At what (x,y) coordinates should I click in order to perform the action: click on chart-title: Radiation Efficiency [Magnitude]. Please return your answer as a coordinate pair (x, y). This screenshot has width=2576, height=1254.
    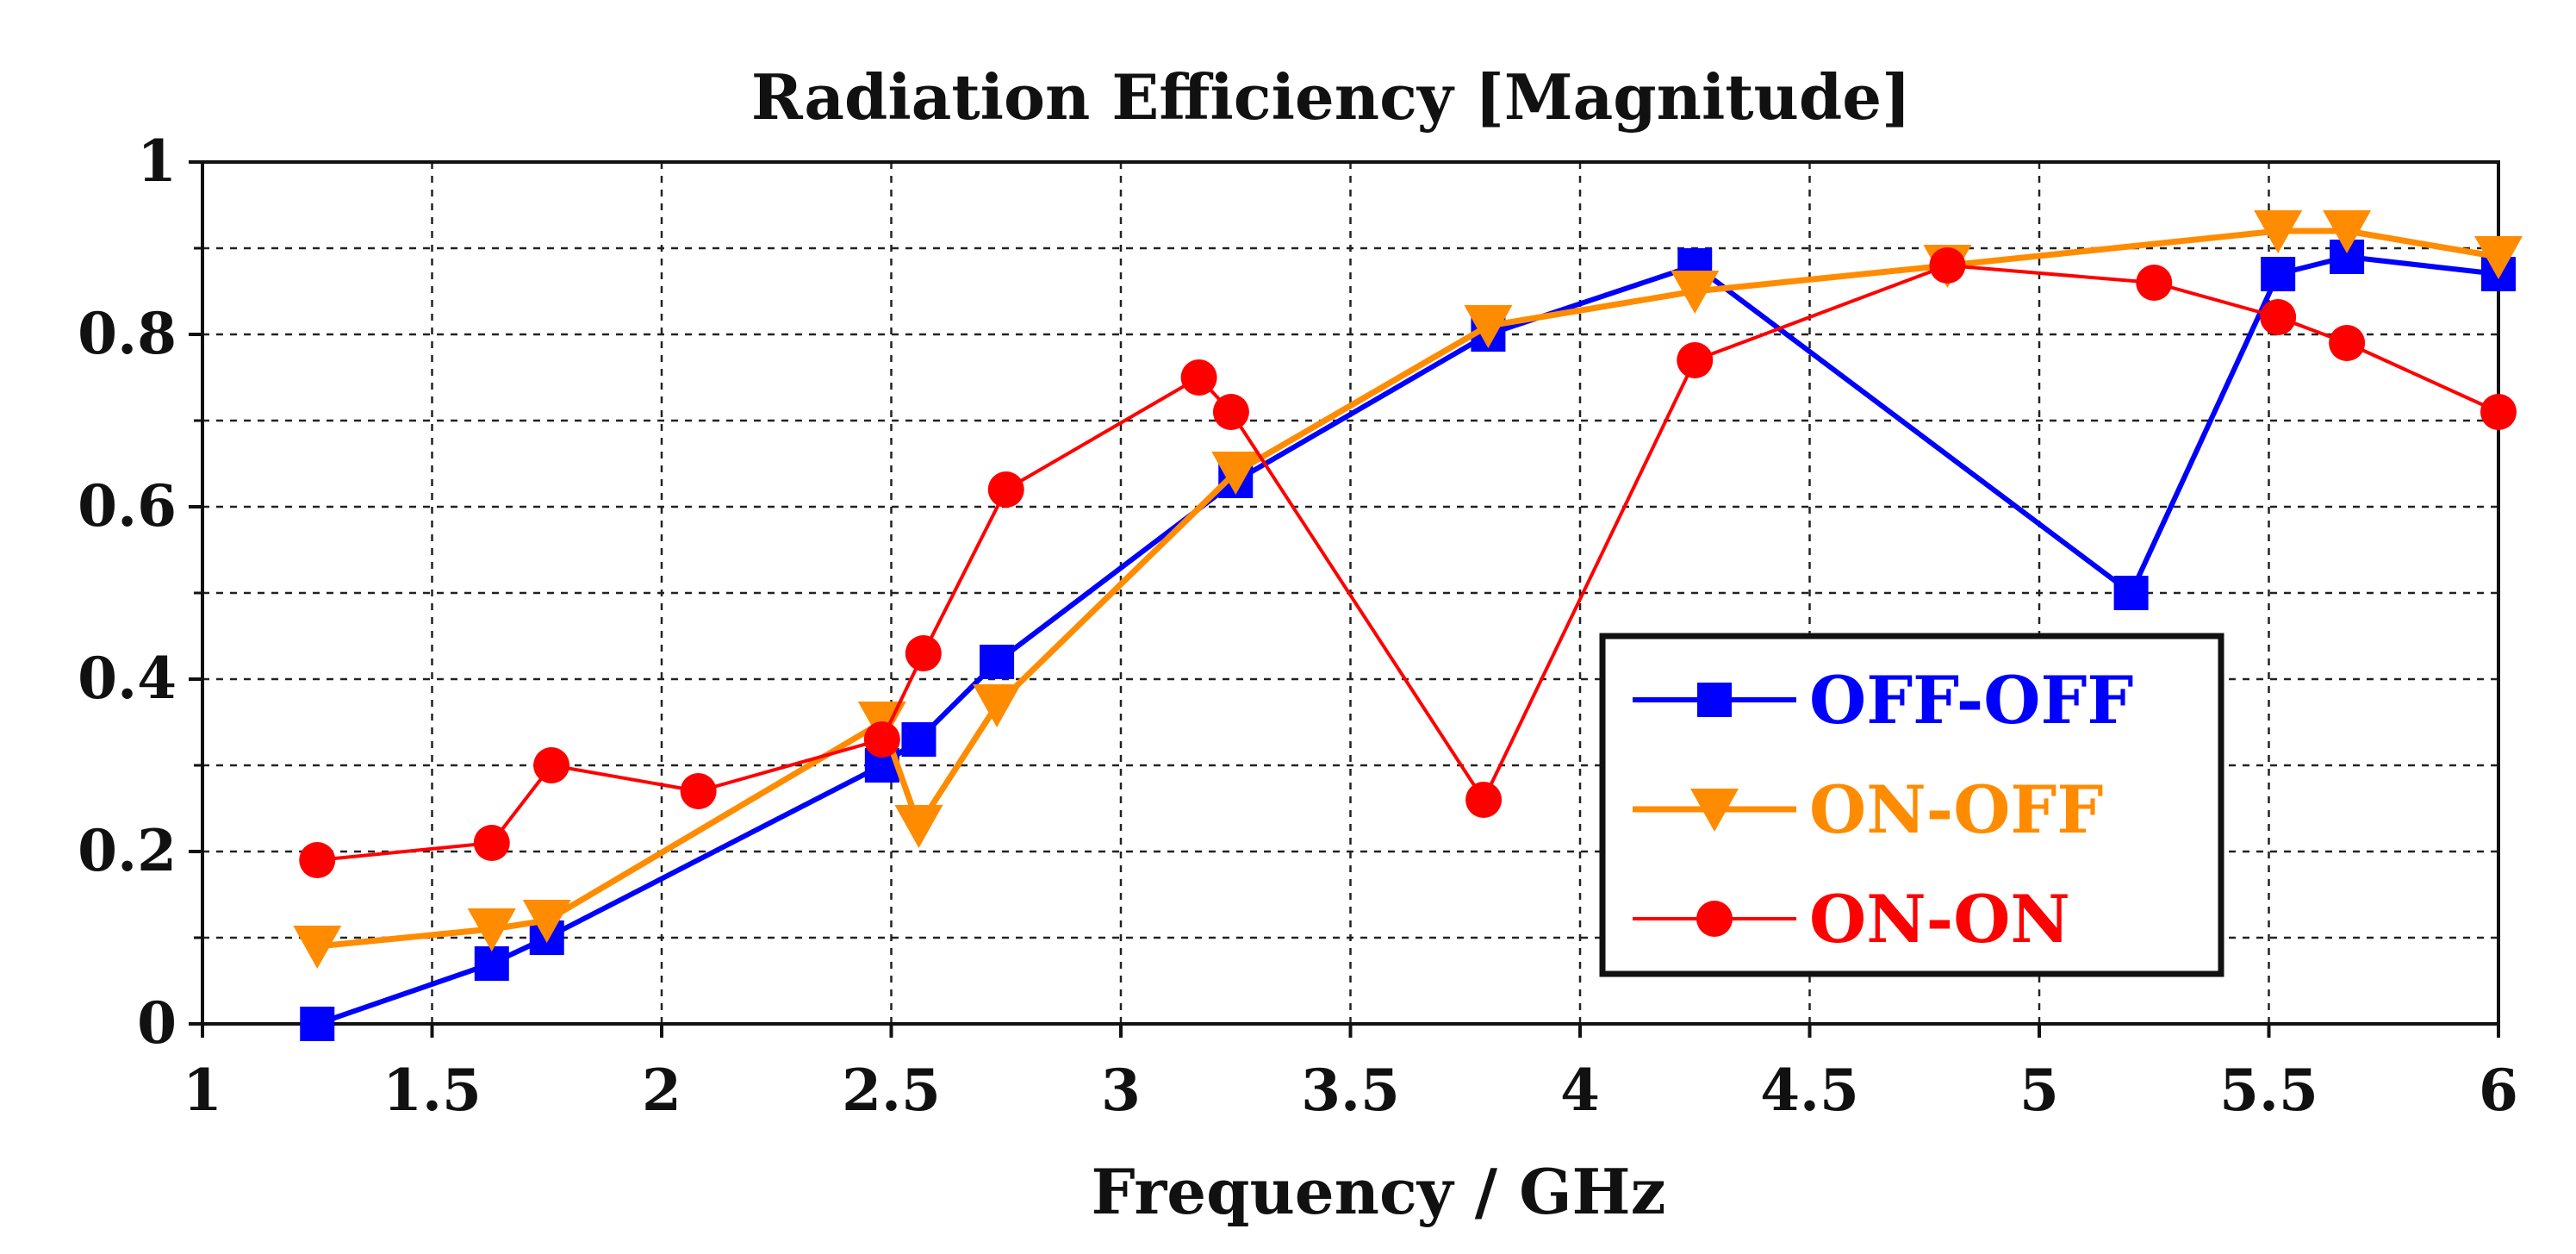
    Looking at the image, I should click on (1331, 97).